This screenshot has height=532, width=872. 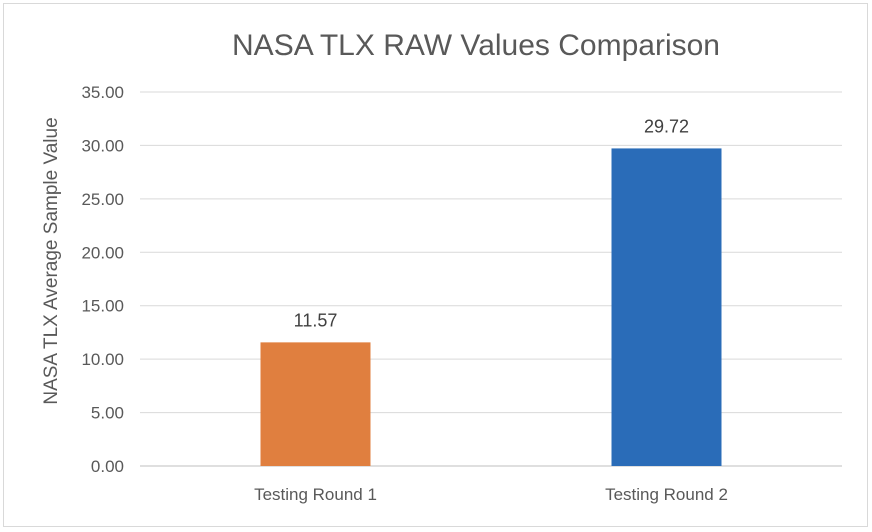 I want to click on y-tick-label: 15.00, so click(x=102, y=306).